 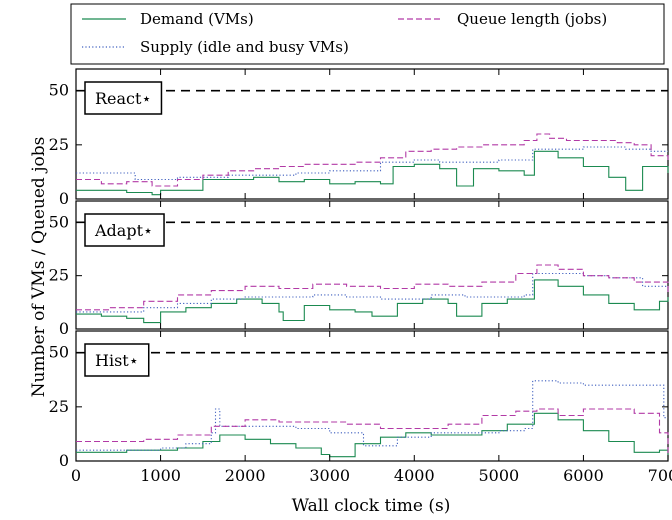 I want to click on legend-box, so click(x=367, y=34).